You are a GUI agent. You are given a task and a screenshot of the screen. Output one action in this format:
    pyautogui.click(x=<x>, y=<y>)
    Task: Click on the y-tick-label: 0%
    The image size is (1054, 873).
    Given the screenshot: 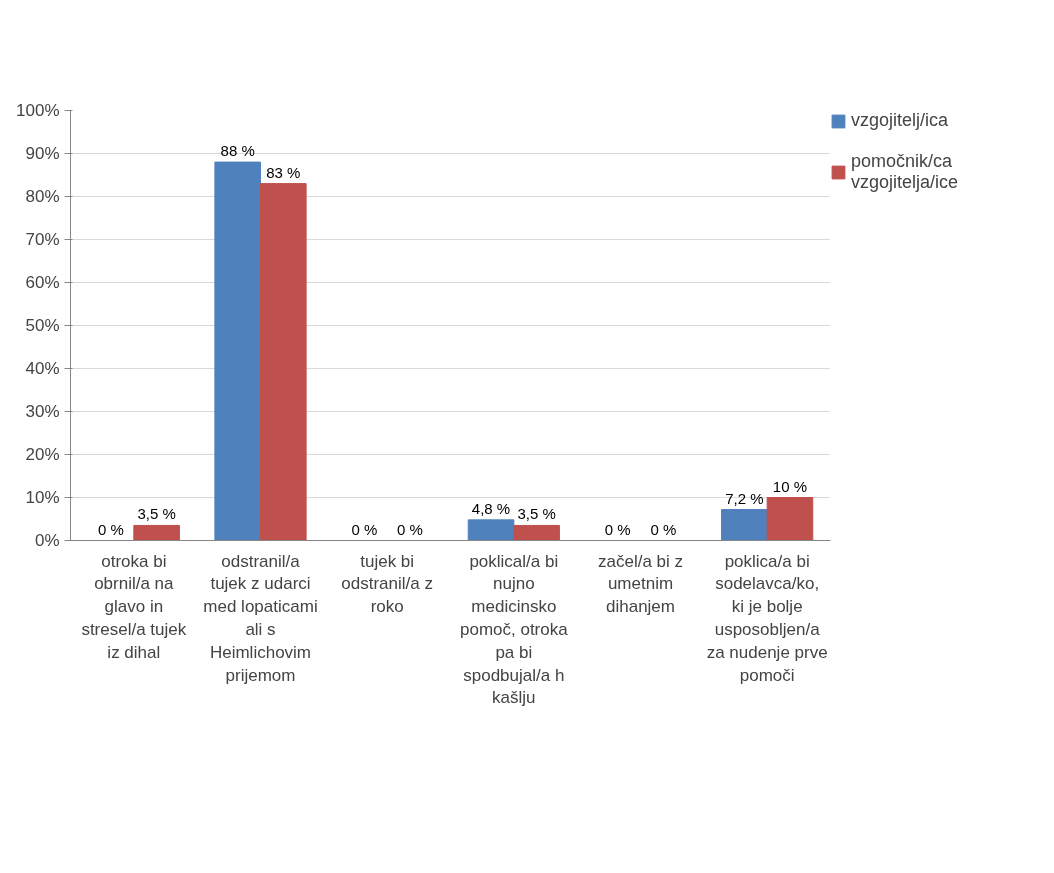 What is the action you would take?
    pyautogui.click(x=47, y=540)
    